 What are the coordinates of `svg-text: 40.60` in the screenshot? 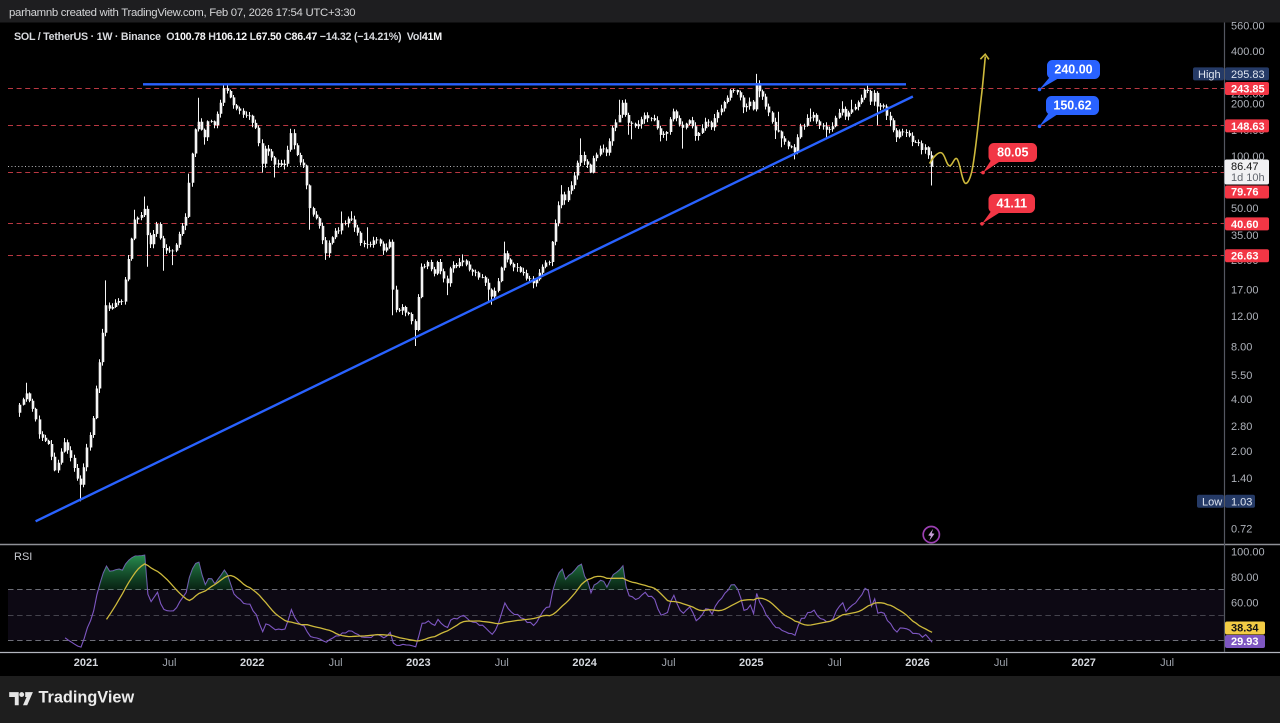 It's located at (1245, 225).